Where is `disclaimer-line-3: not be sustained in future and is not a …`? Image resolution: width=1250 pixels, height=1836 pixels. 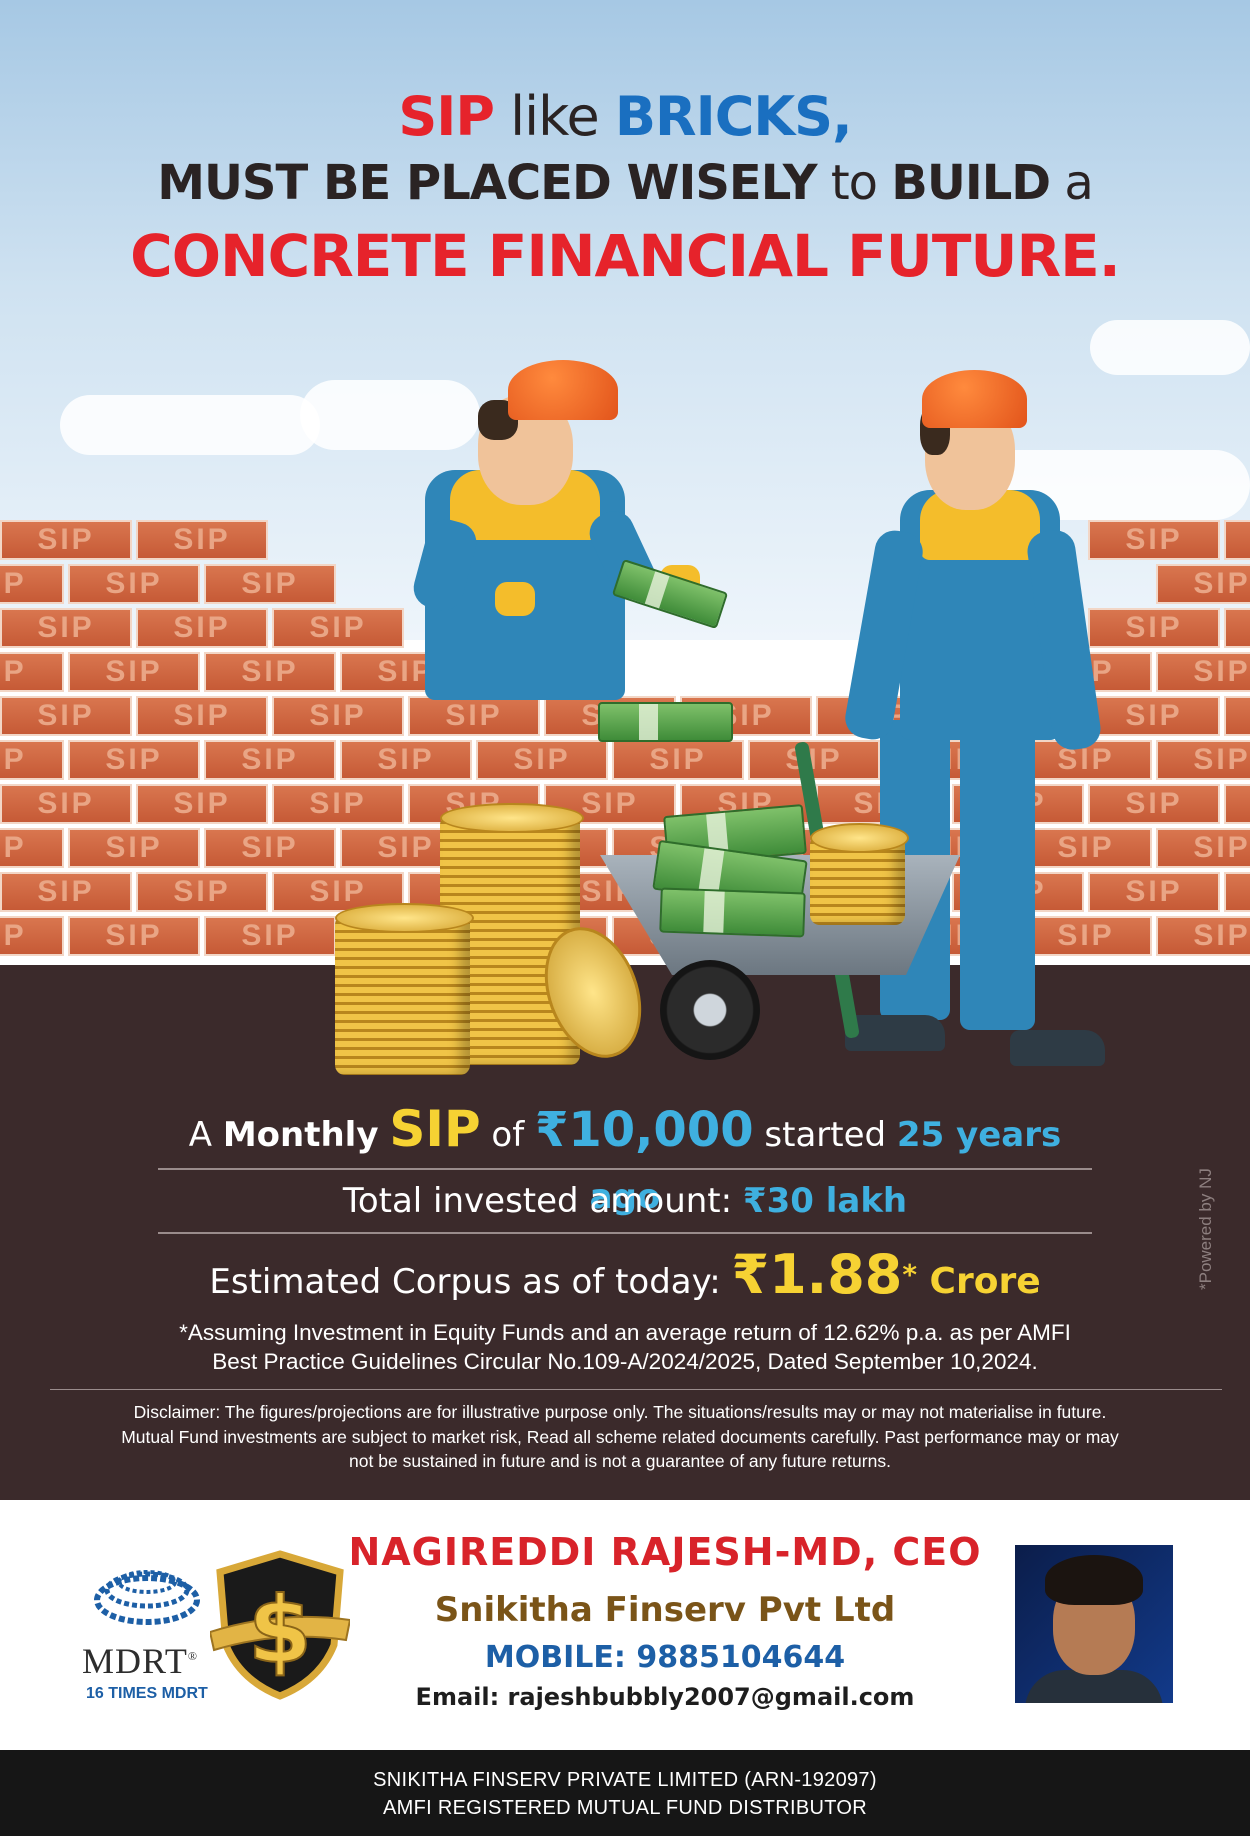 disclaimer-line-3: not be sustained in future and is not a … is located at coordinates (620, 1461).